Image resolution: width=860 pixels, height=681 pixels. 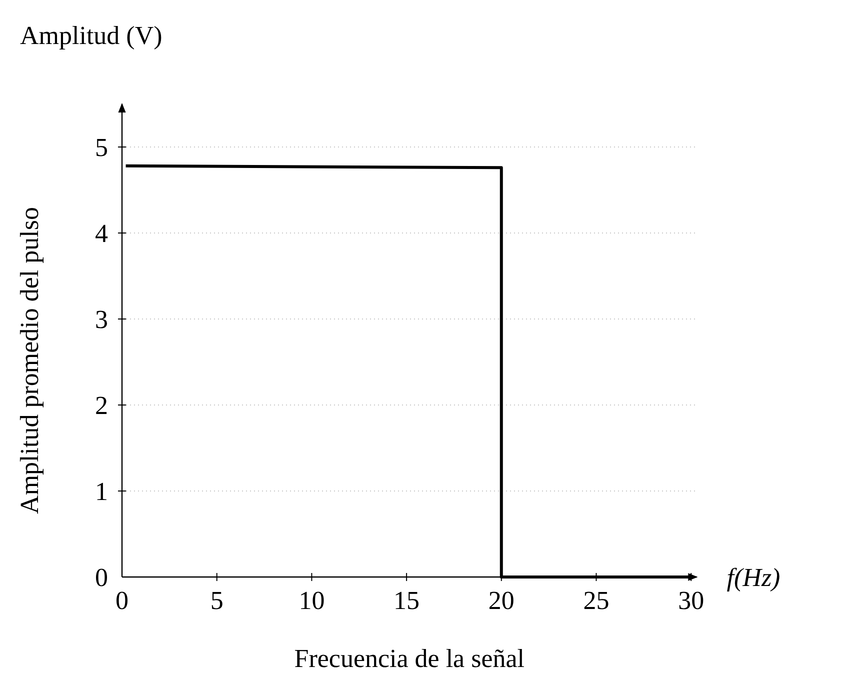 What do you see at coordinates (101, 233) in the screenshot?
I see `y-tick-label: 4` at bounding box center [101, 233].